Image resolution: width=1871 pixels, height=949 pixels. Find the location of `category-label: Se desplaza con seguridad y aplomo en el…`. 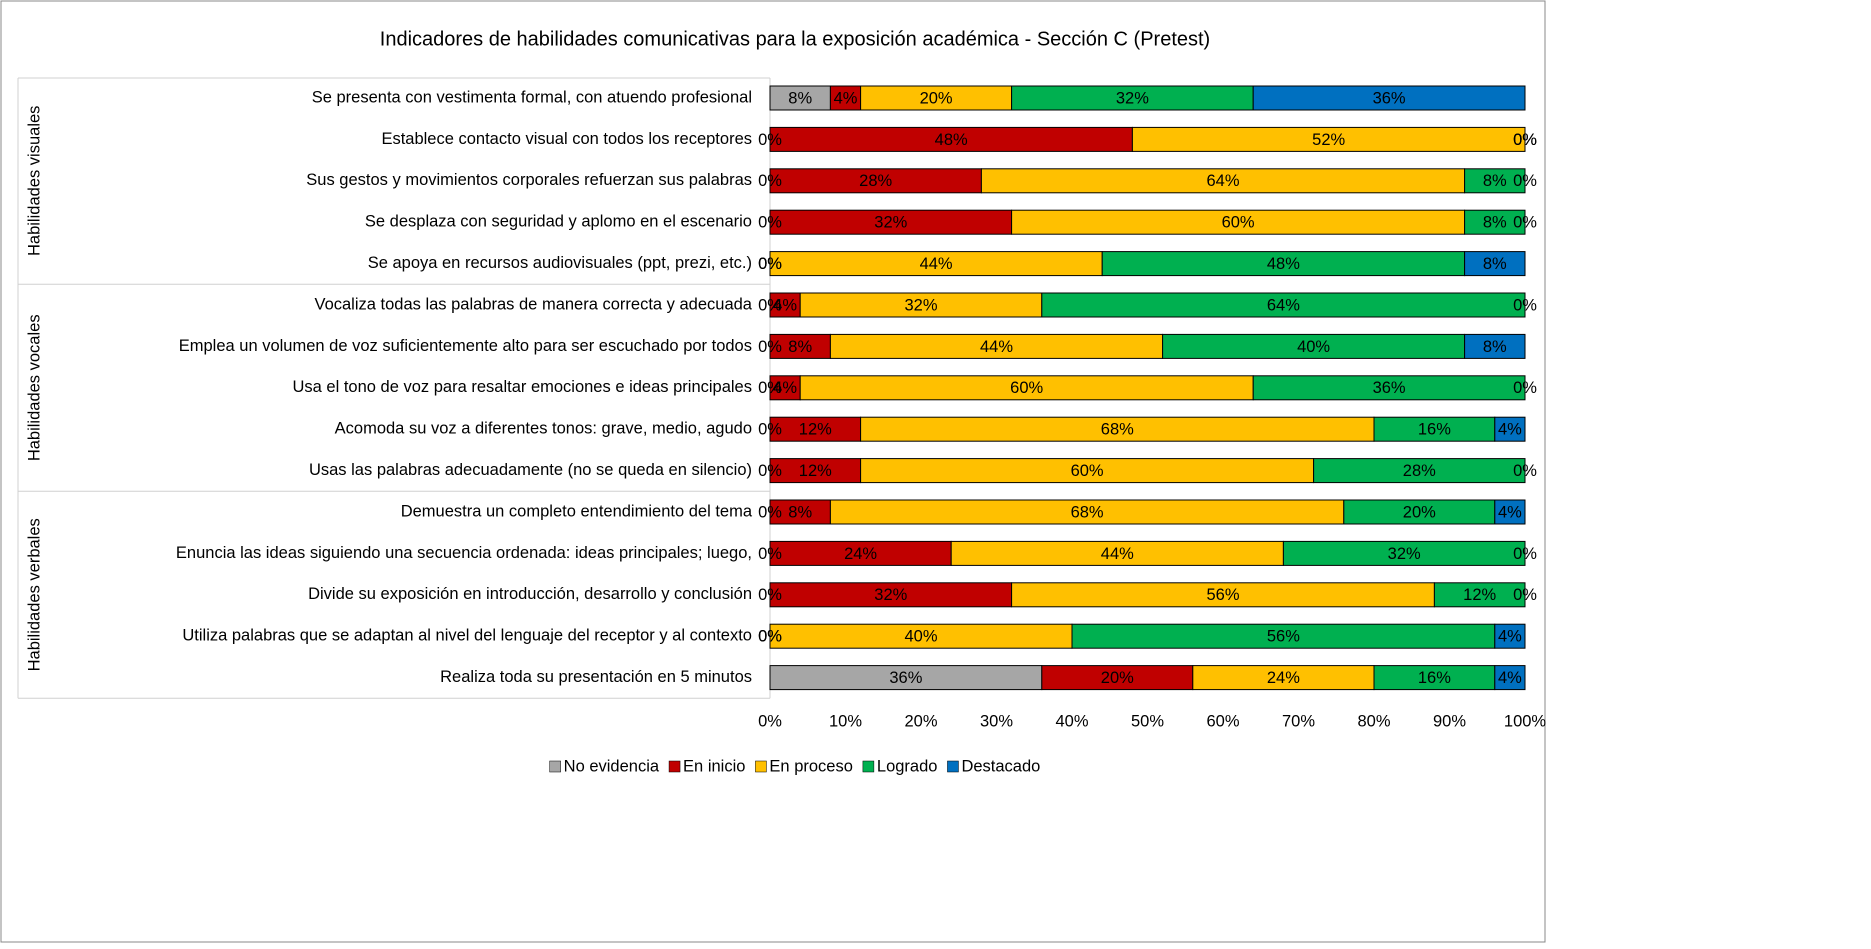

category-label: Se desplaza con seguridad y aplomo en el… is located at coordinates (558, 222).